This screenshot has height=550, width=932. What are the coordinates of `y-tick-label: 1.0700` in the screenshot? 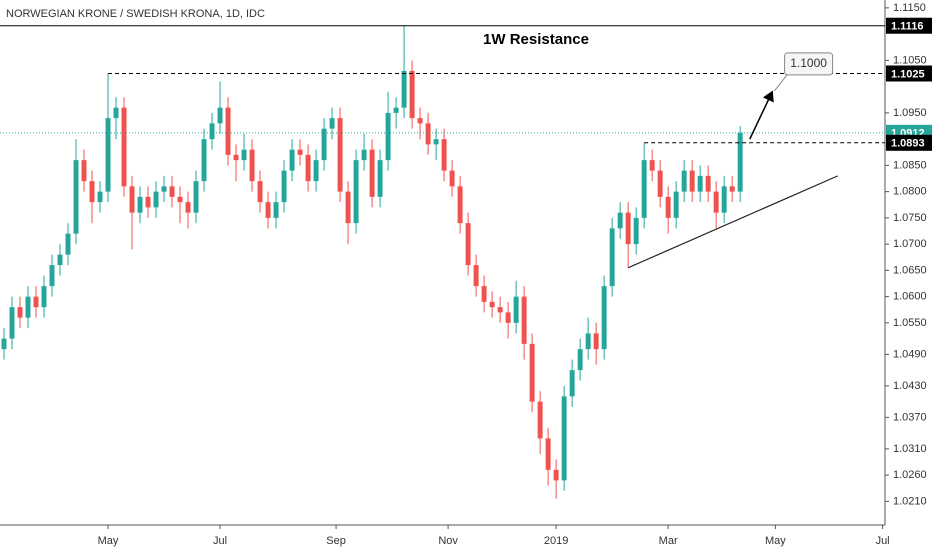 It's located at (910, 244).